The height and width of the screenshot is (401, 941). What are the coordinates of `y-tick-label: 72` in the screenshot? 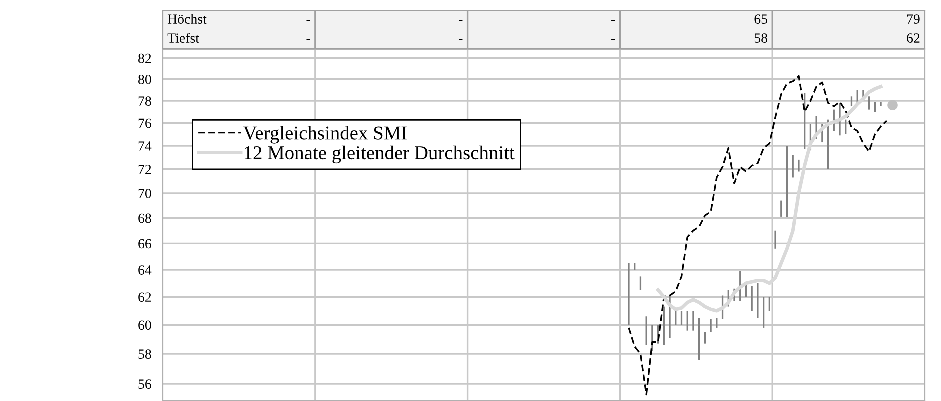 It's located at (145, 169).